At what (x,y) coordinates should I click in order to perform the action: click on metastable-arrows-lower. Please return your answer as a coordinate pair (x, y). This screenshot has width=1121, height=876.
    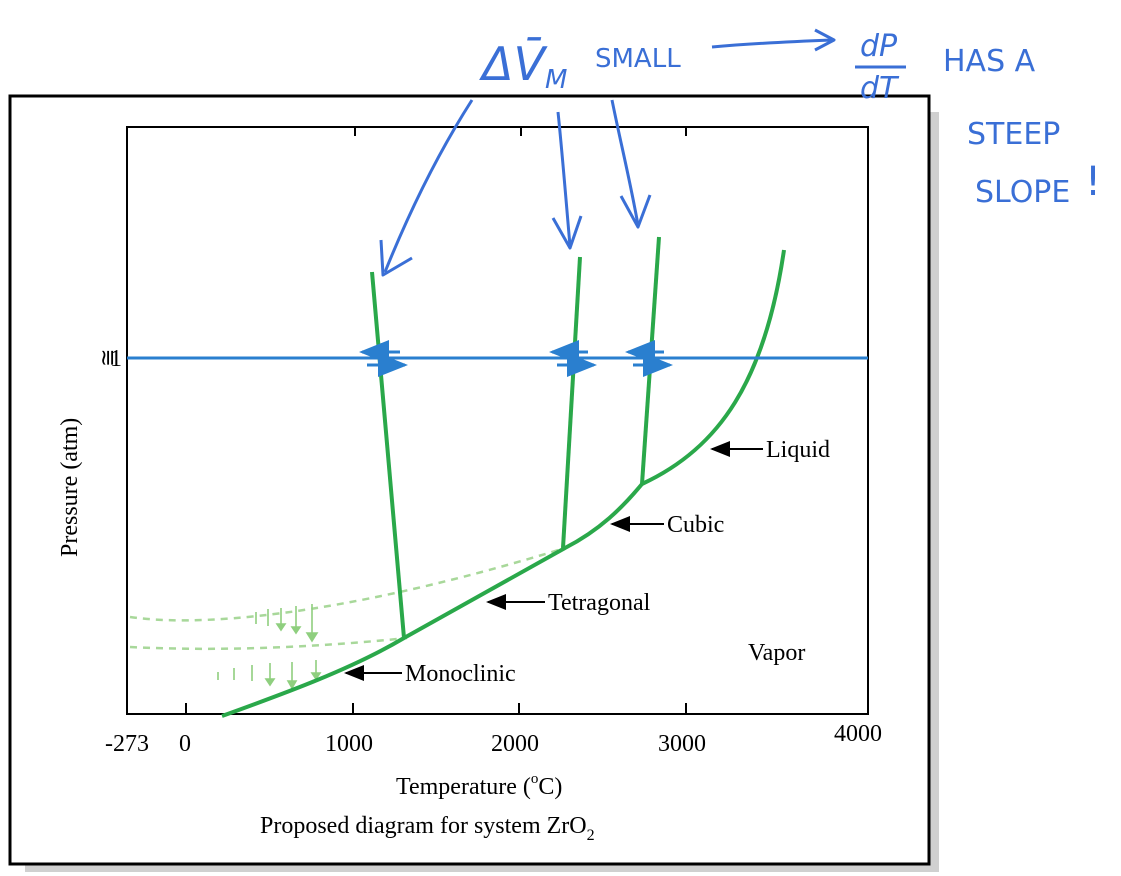
    Looking at the image, I should click on (269, 675).